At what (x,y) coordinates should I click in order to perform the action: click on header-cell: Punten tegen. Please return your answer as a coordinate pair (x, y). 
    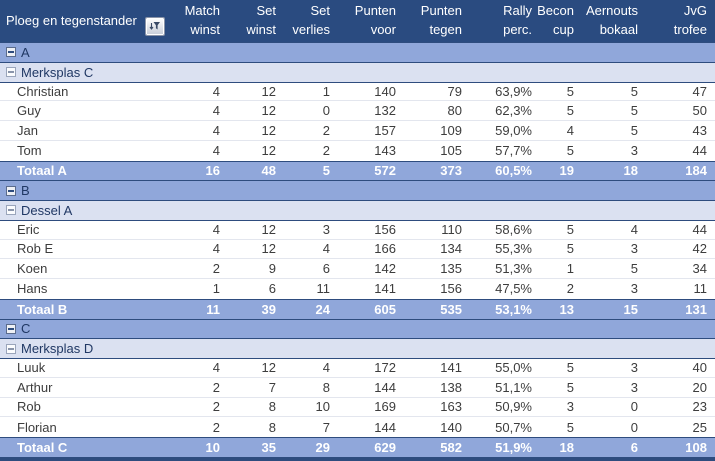
    Looking at the image, I should click on (437, 21).